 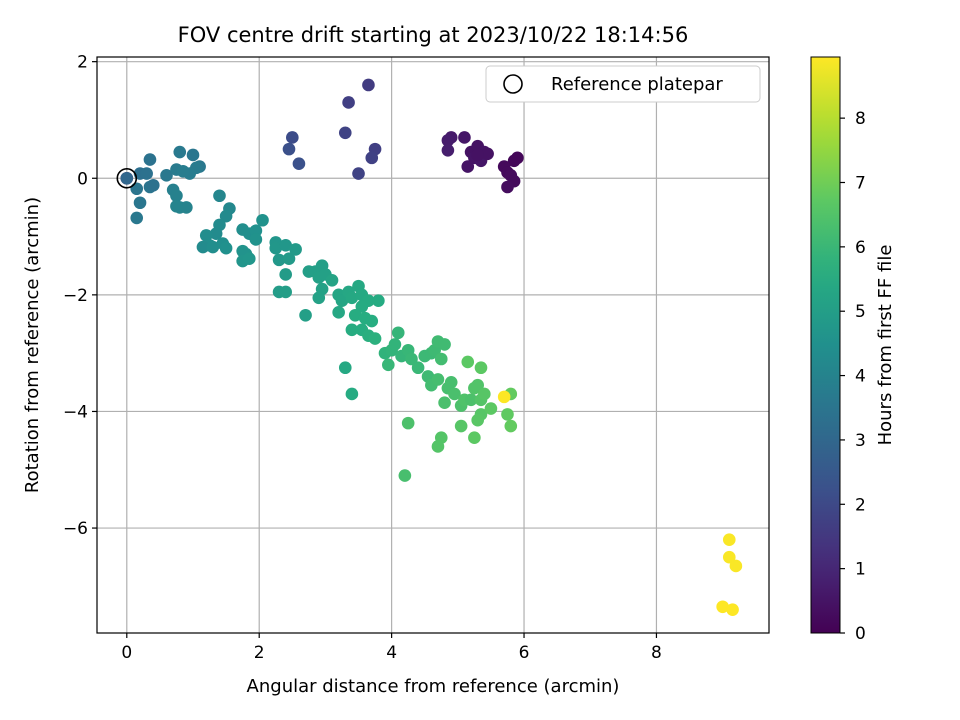 What do you see at coordinates (75, 412) in the screenshot?
I see `y-tick-label: −4` at bounding box center [75, 412].